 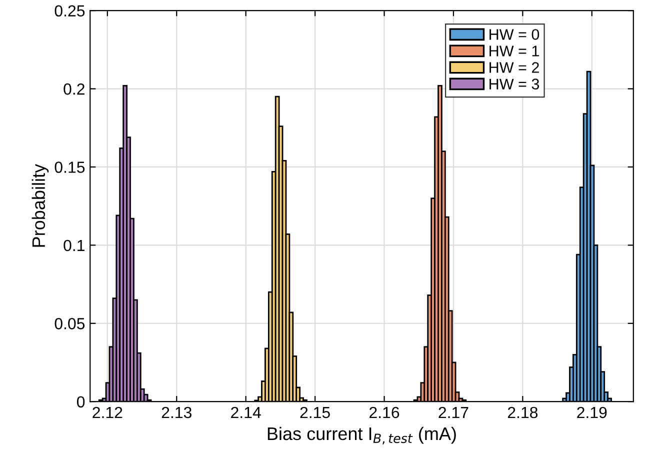 What do you see at coordinates (592, 412) in the screenshot?
I see `x-tick-label: 2.19` at bounding box center [592, 412].